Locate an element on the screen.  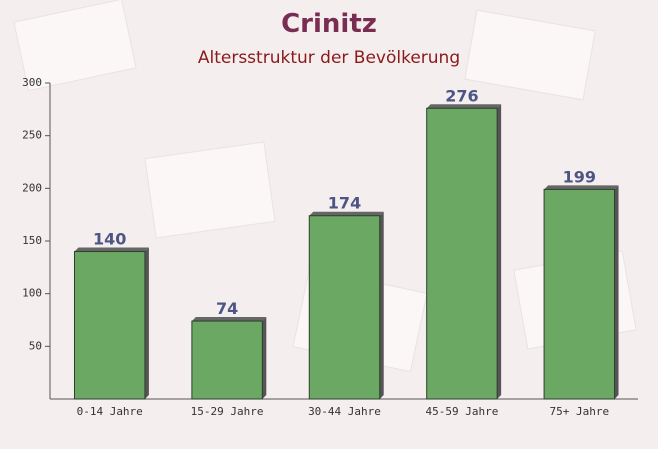
value-label: 276 is located at coordinates (461, 95).